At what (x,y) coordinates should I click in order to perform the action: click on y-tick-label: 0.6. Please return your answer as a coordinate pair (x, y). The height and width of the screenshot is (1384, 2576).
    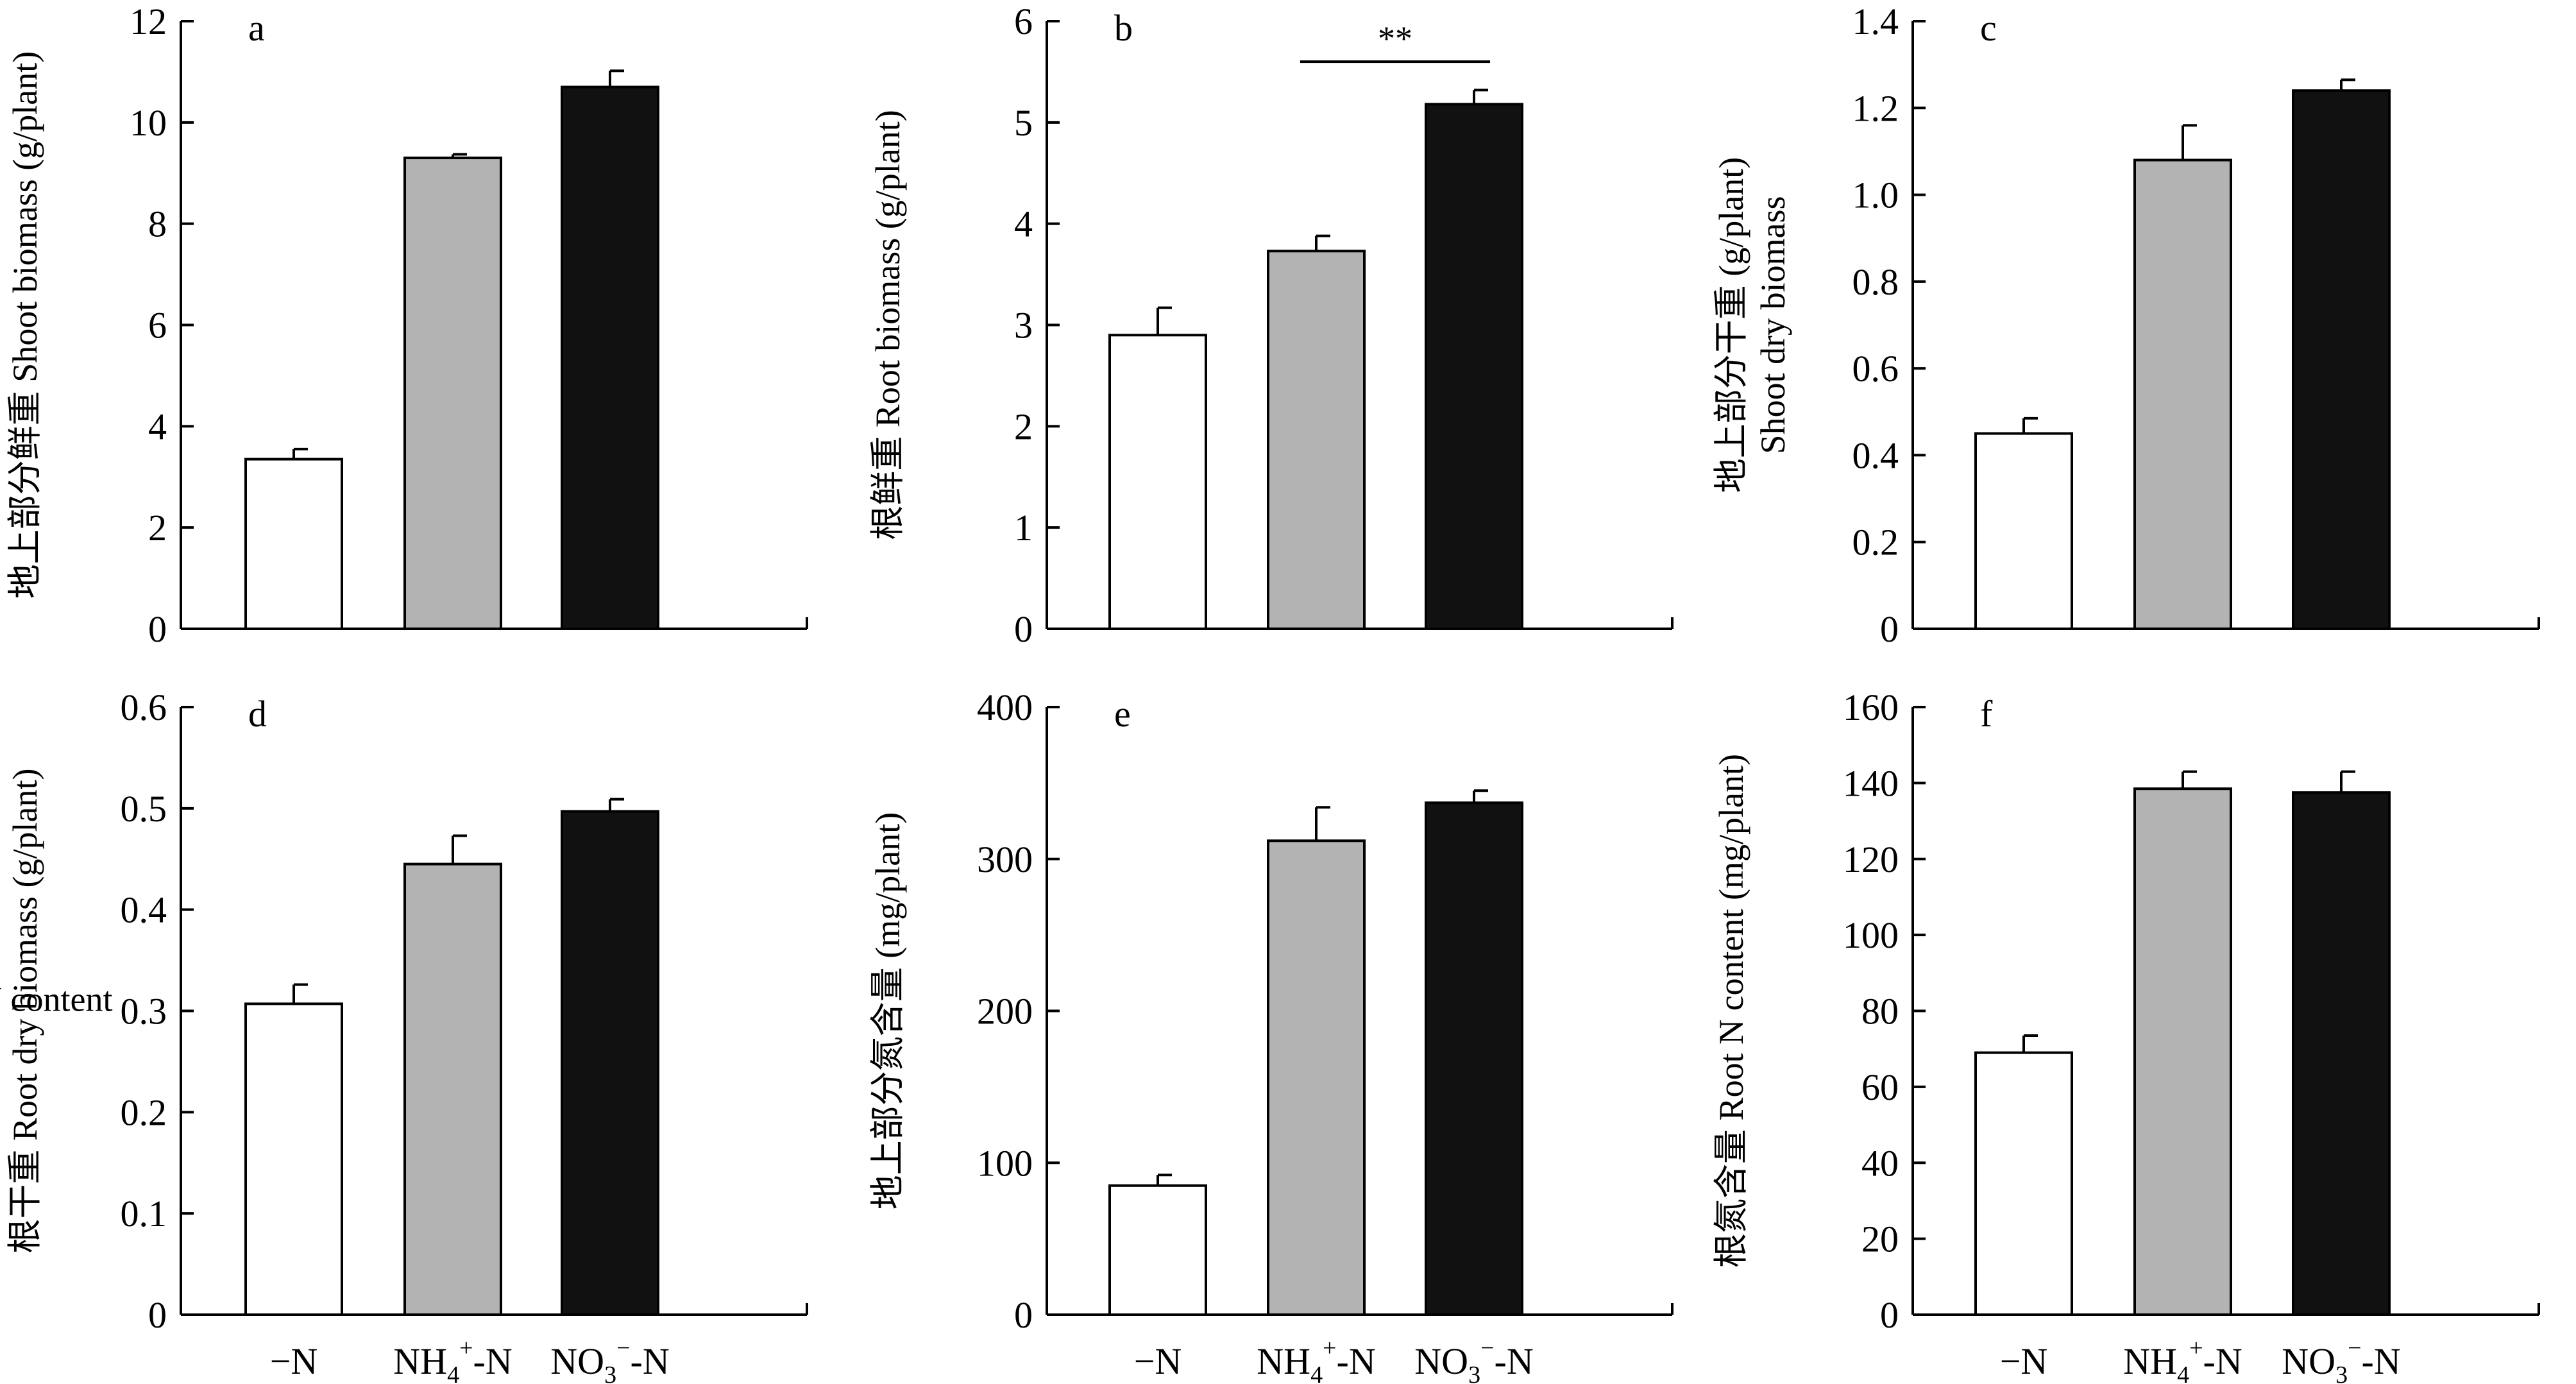
    Looking at the image, I should click on (144, 707).